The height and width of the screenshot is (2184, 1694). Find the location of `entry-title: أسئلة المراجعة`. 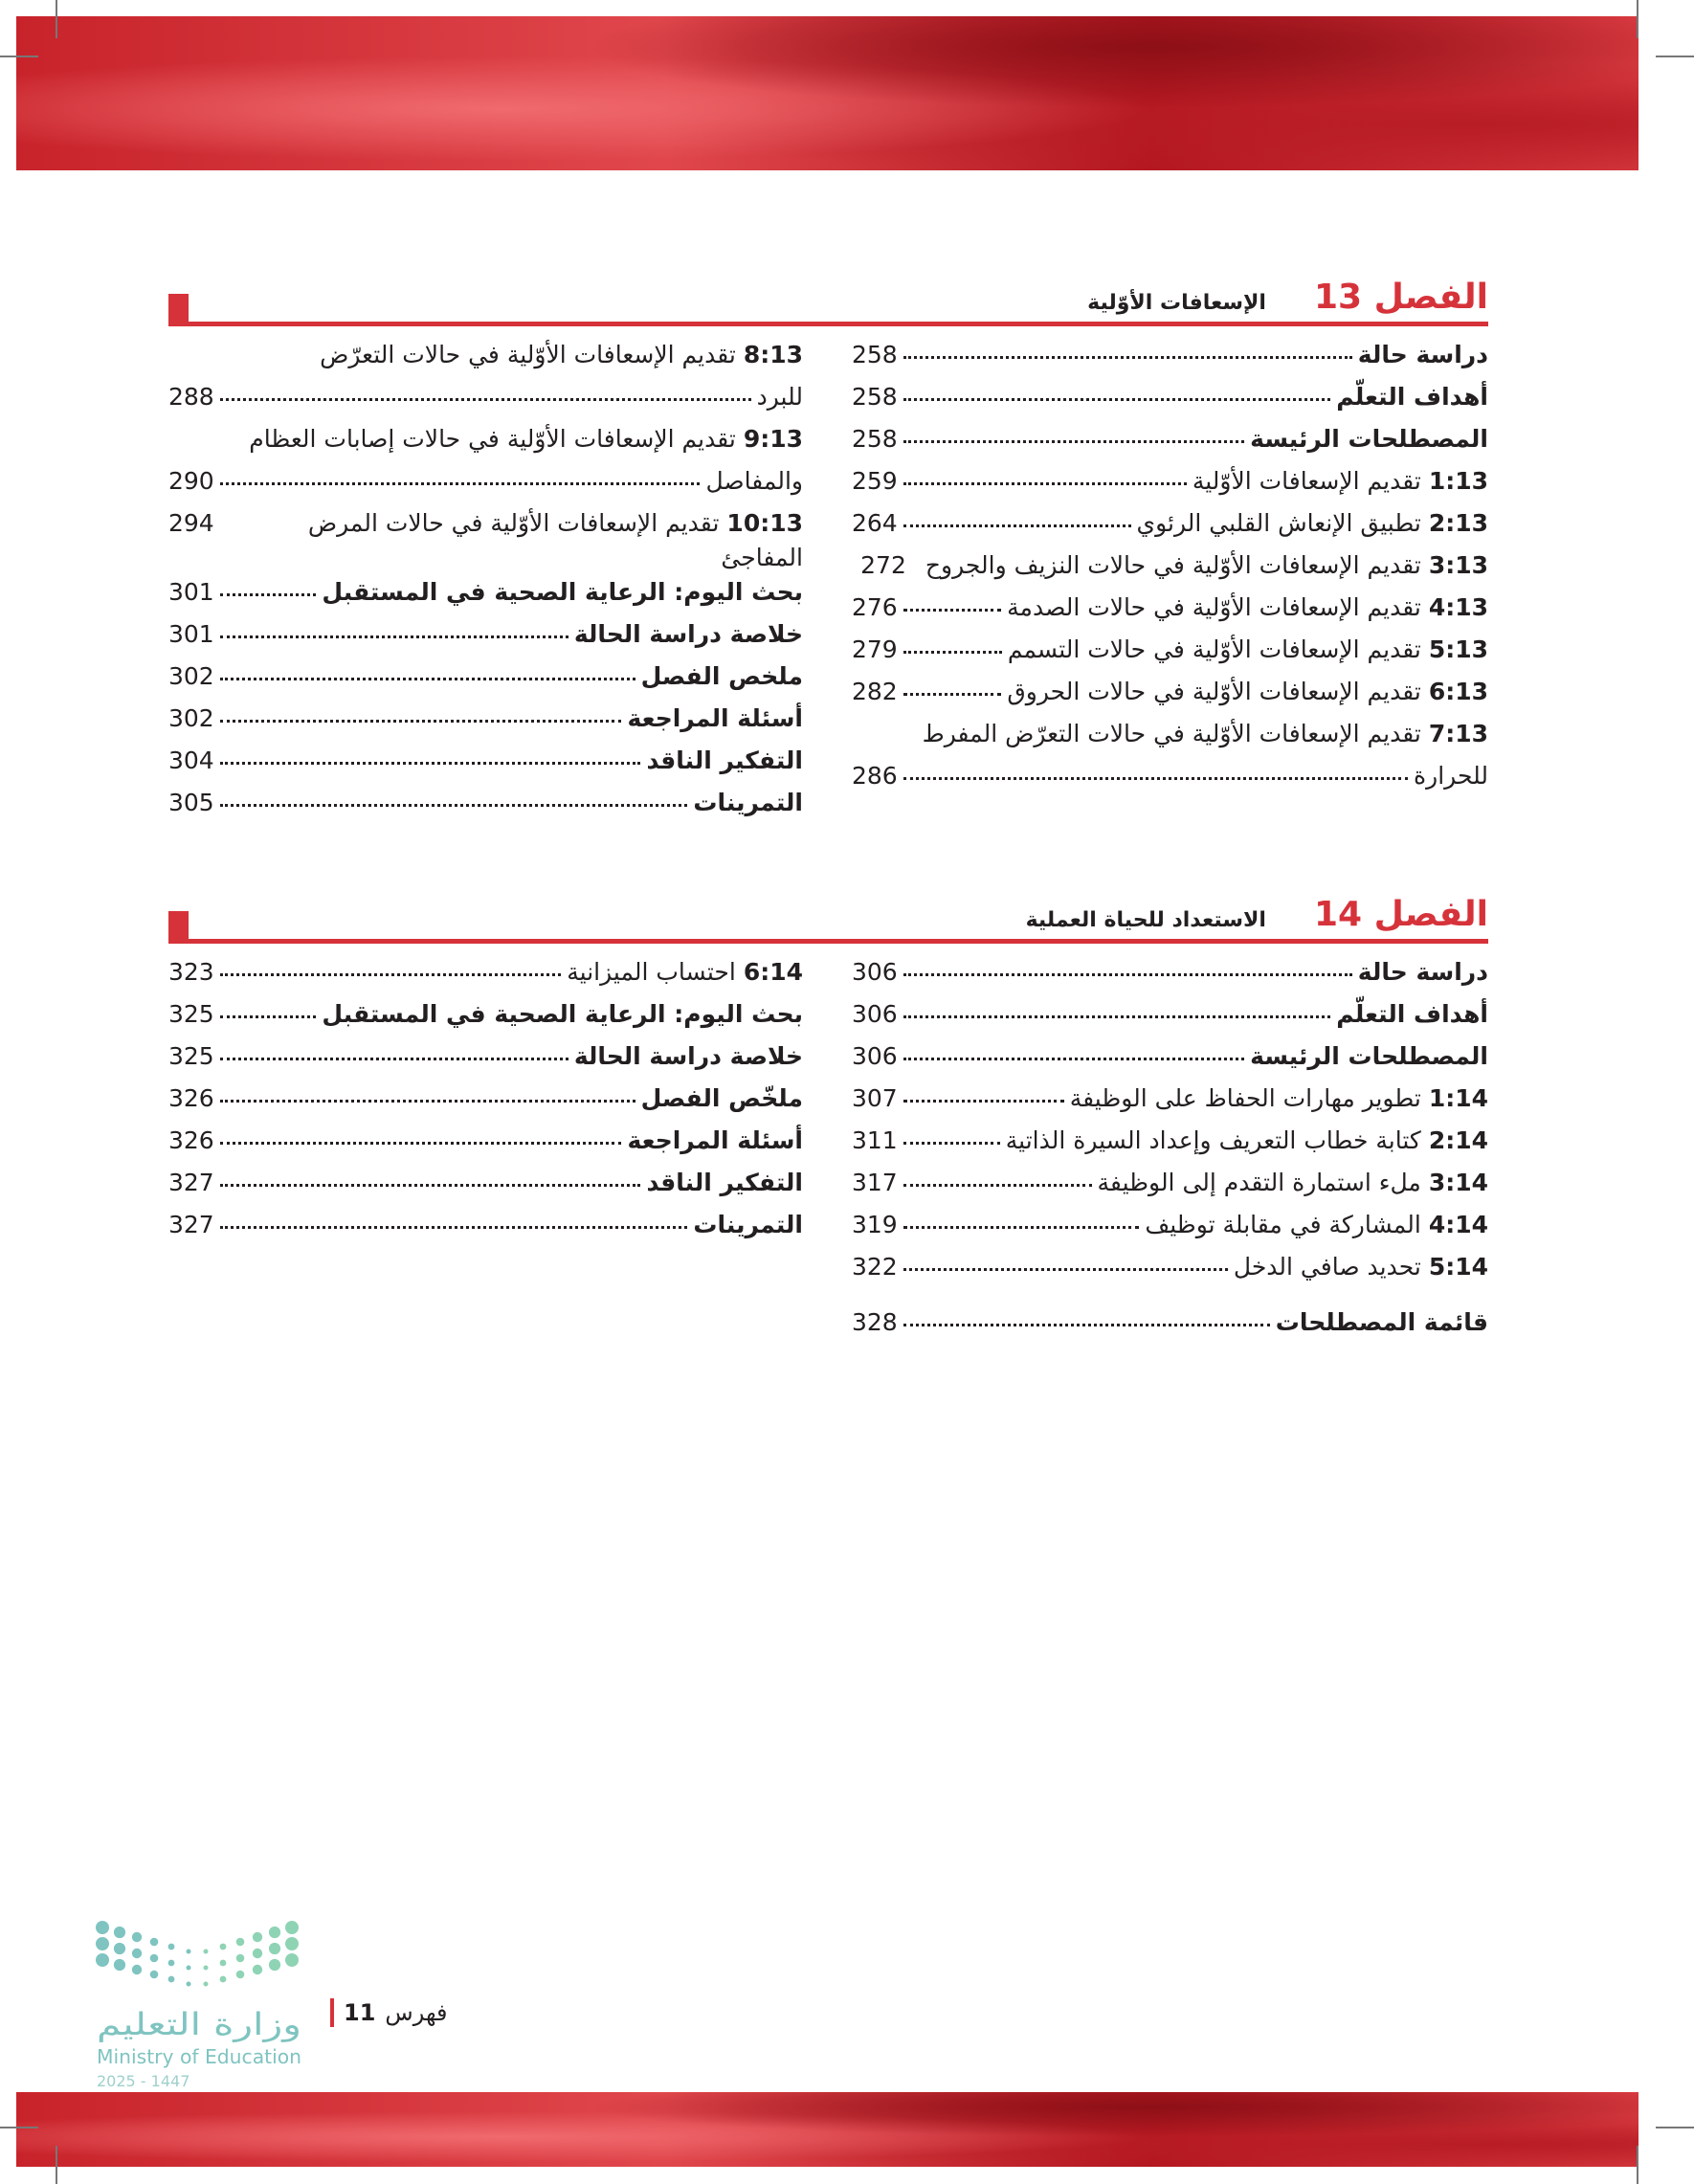

entry-title: أسئلة المراجعة is located at coordinates (715, 1140).